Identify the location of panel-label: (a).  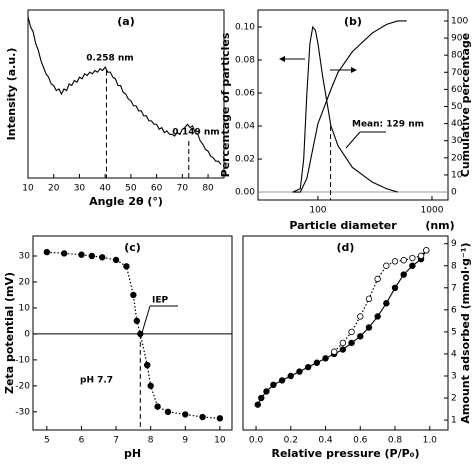
(125, 21).